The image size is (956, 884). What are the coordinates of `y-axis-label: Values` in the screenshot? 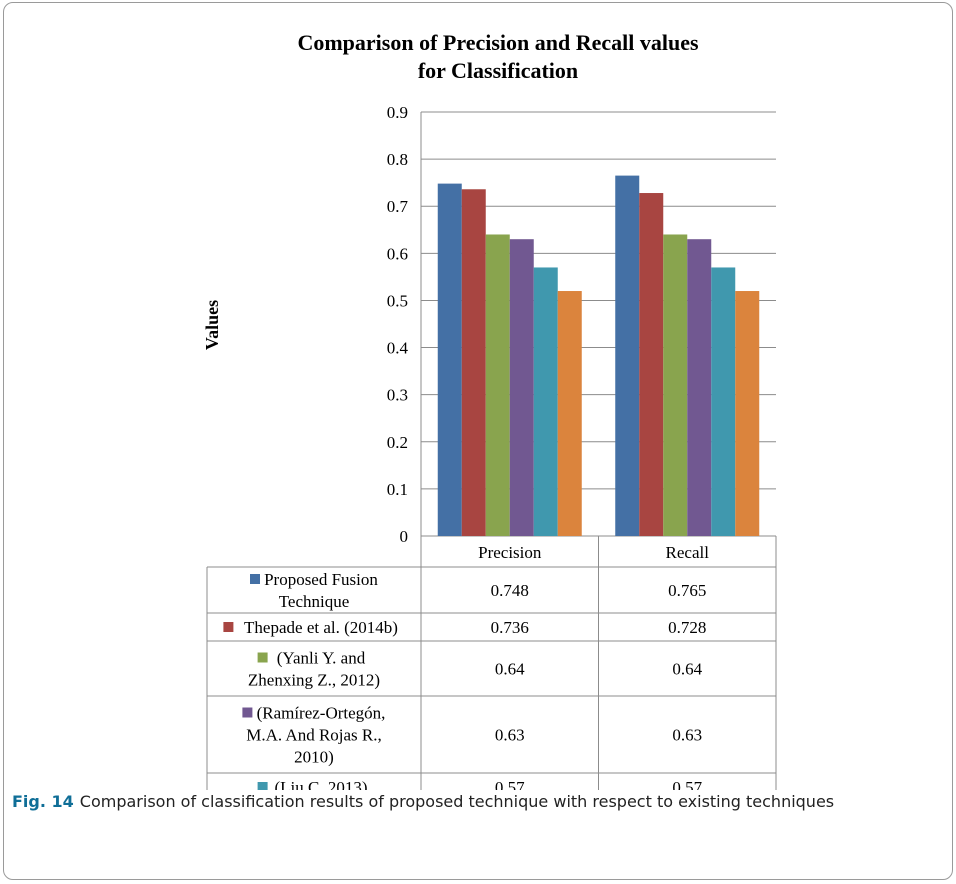 It's located at (212, 325).